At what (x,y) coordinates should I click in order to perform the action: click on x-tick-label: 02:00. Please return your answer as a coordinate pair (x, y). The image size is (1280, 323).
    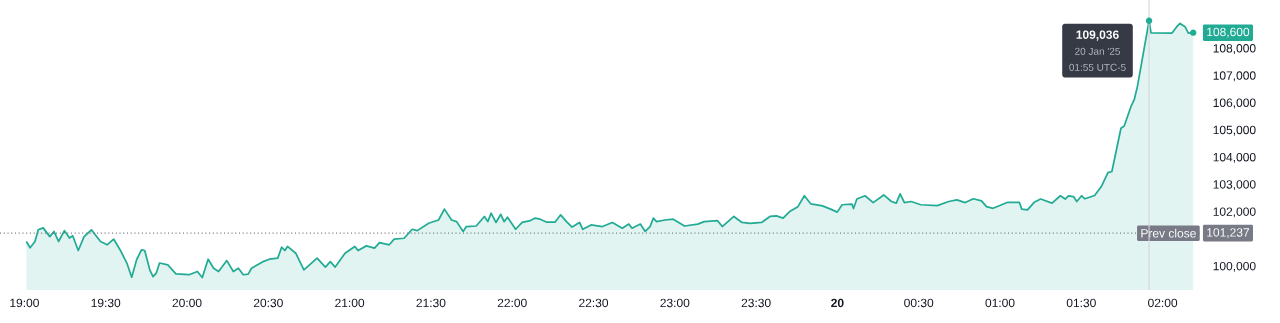
    Looking at the image, I should click on (1163, 303).